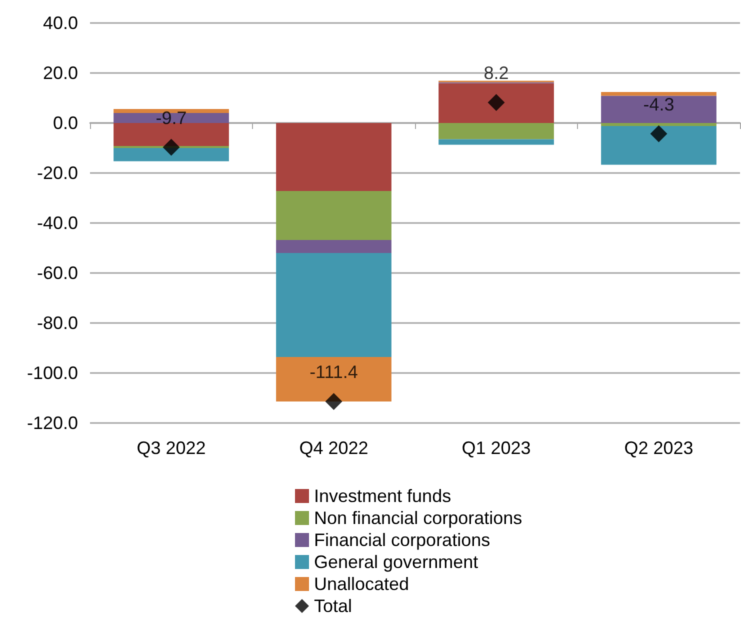 This screenshot has height=637, width=741. What do you see at coordinates (171, 448) in the screenshot?
I see `x-tick-label: Q3 2022` at bounding box center [171, 448].